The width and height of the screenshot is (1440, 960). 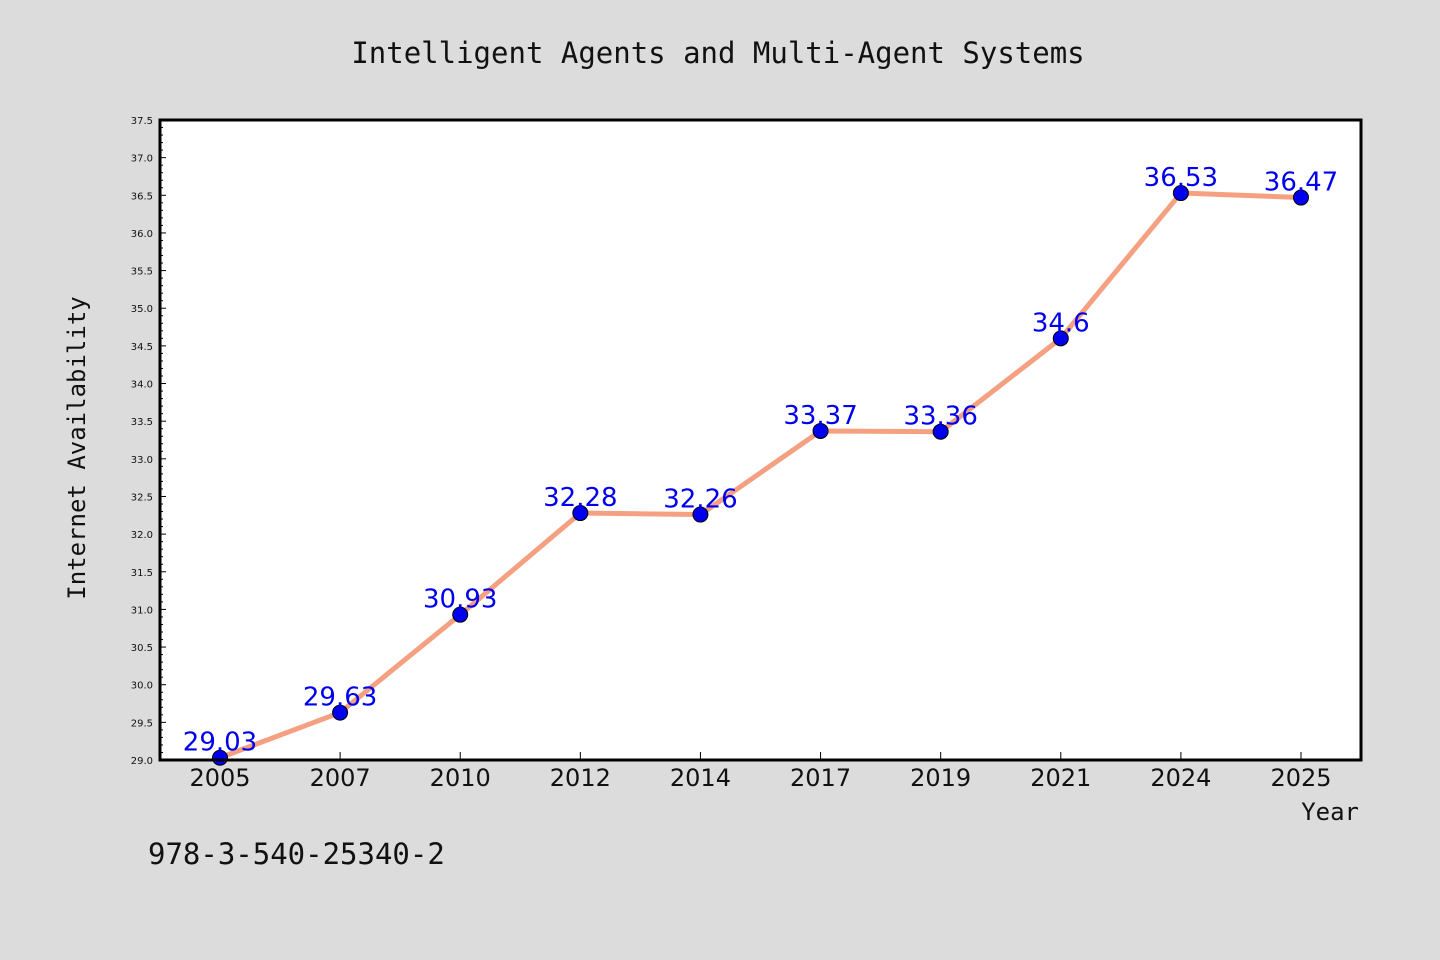 I want to click on y-tick-label: 35.0, so click(x=142, y=309).